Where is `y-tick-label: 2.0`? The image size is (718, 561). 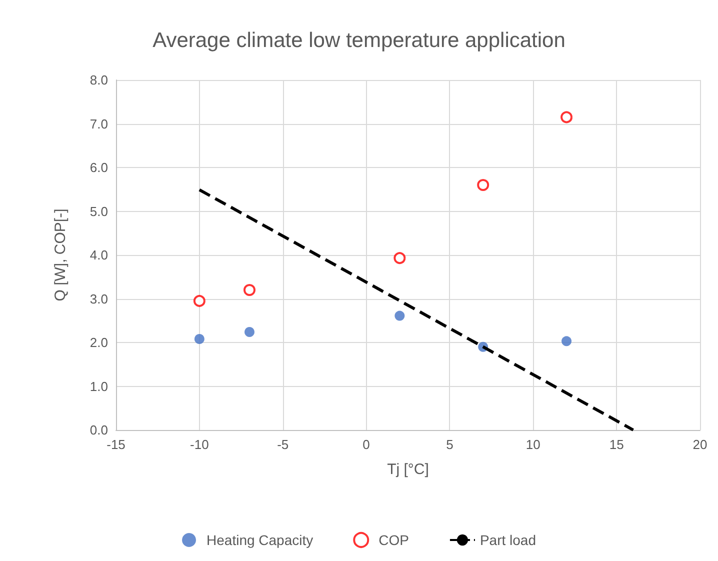
y-tick-label: 2.0 is located at coordinates (99, 342).